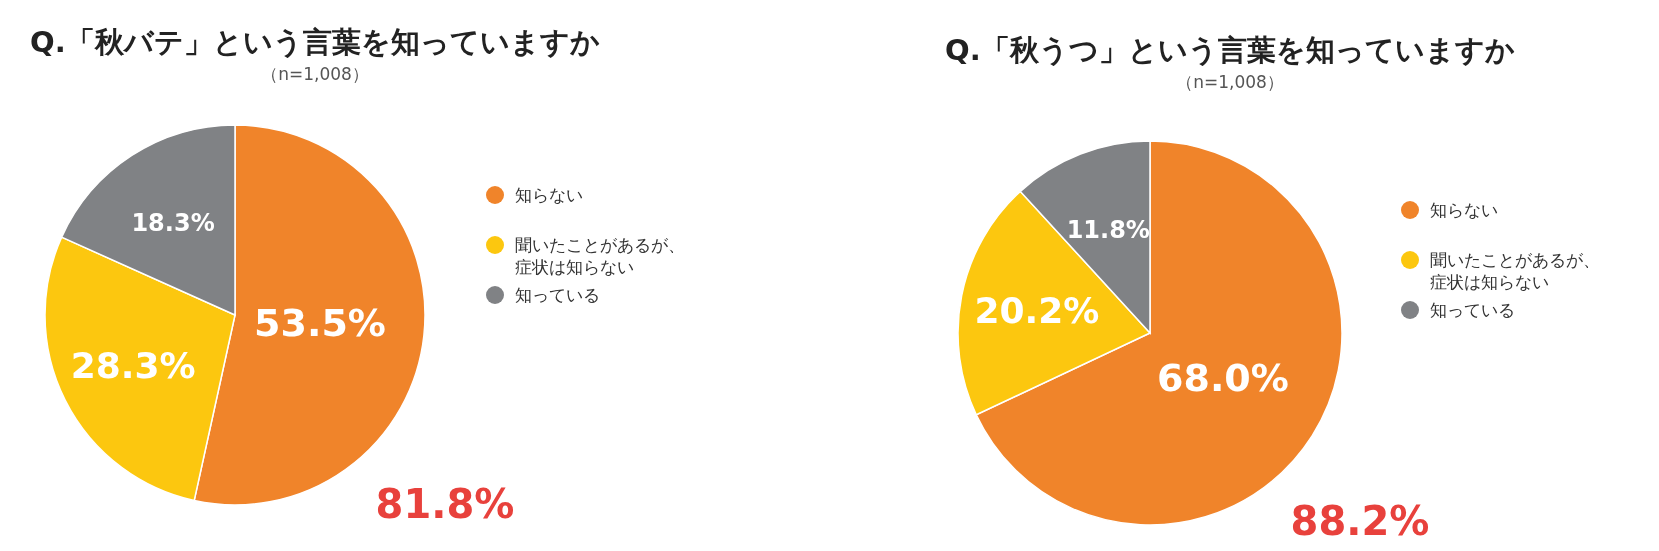  Describe the element at coordinates (1223, 378) in the screenshot. I see `data-label: 68.0%` at that location.